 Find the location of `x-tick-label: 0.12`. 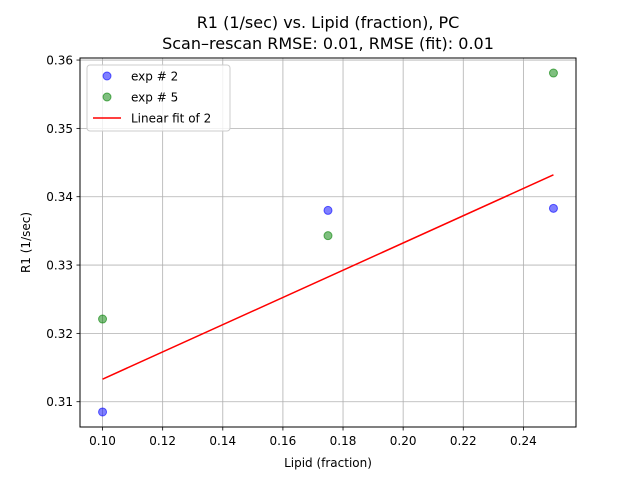

x-tick-label: 0.12 is located at coordinates (162, 441).